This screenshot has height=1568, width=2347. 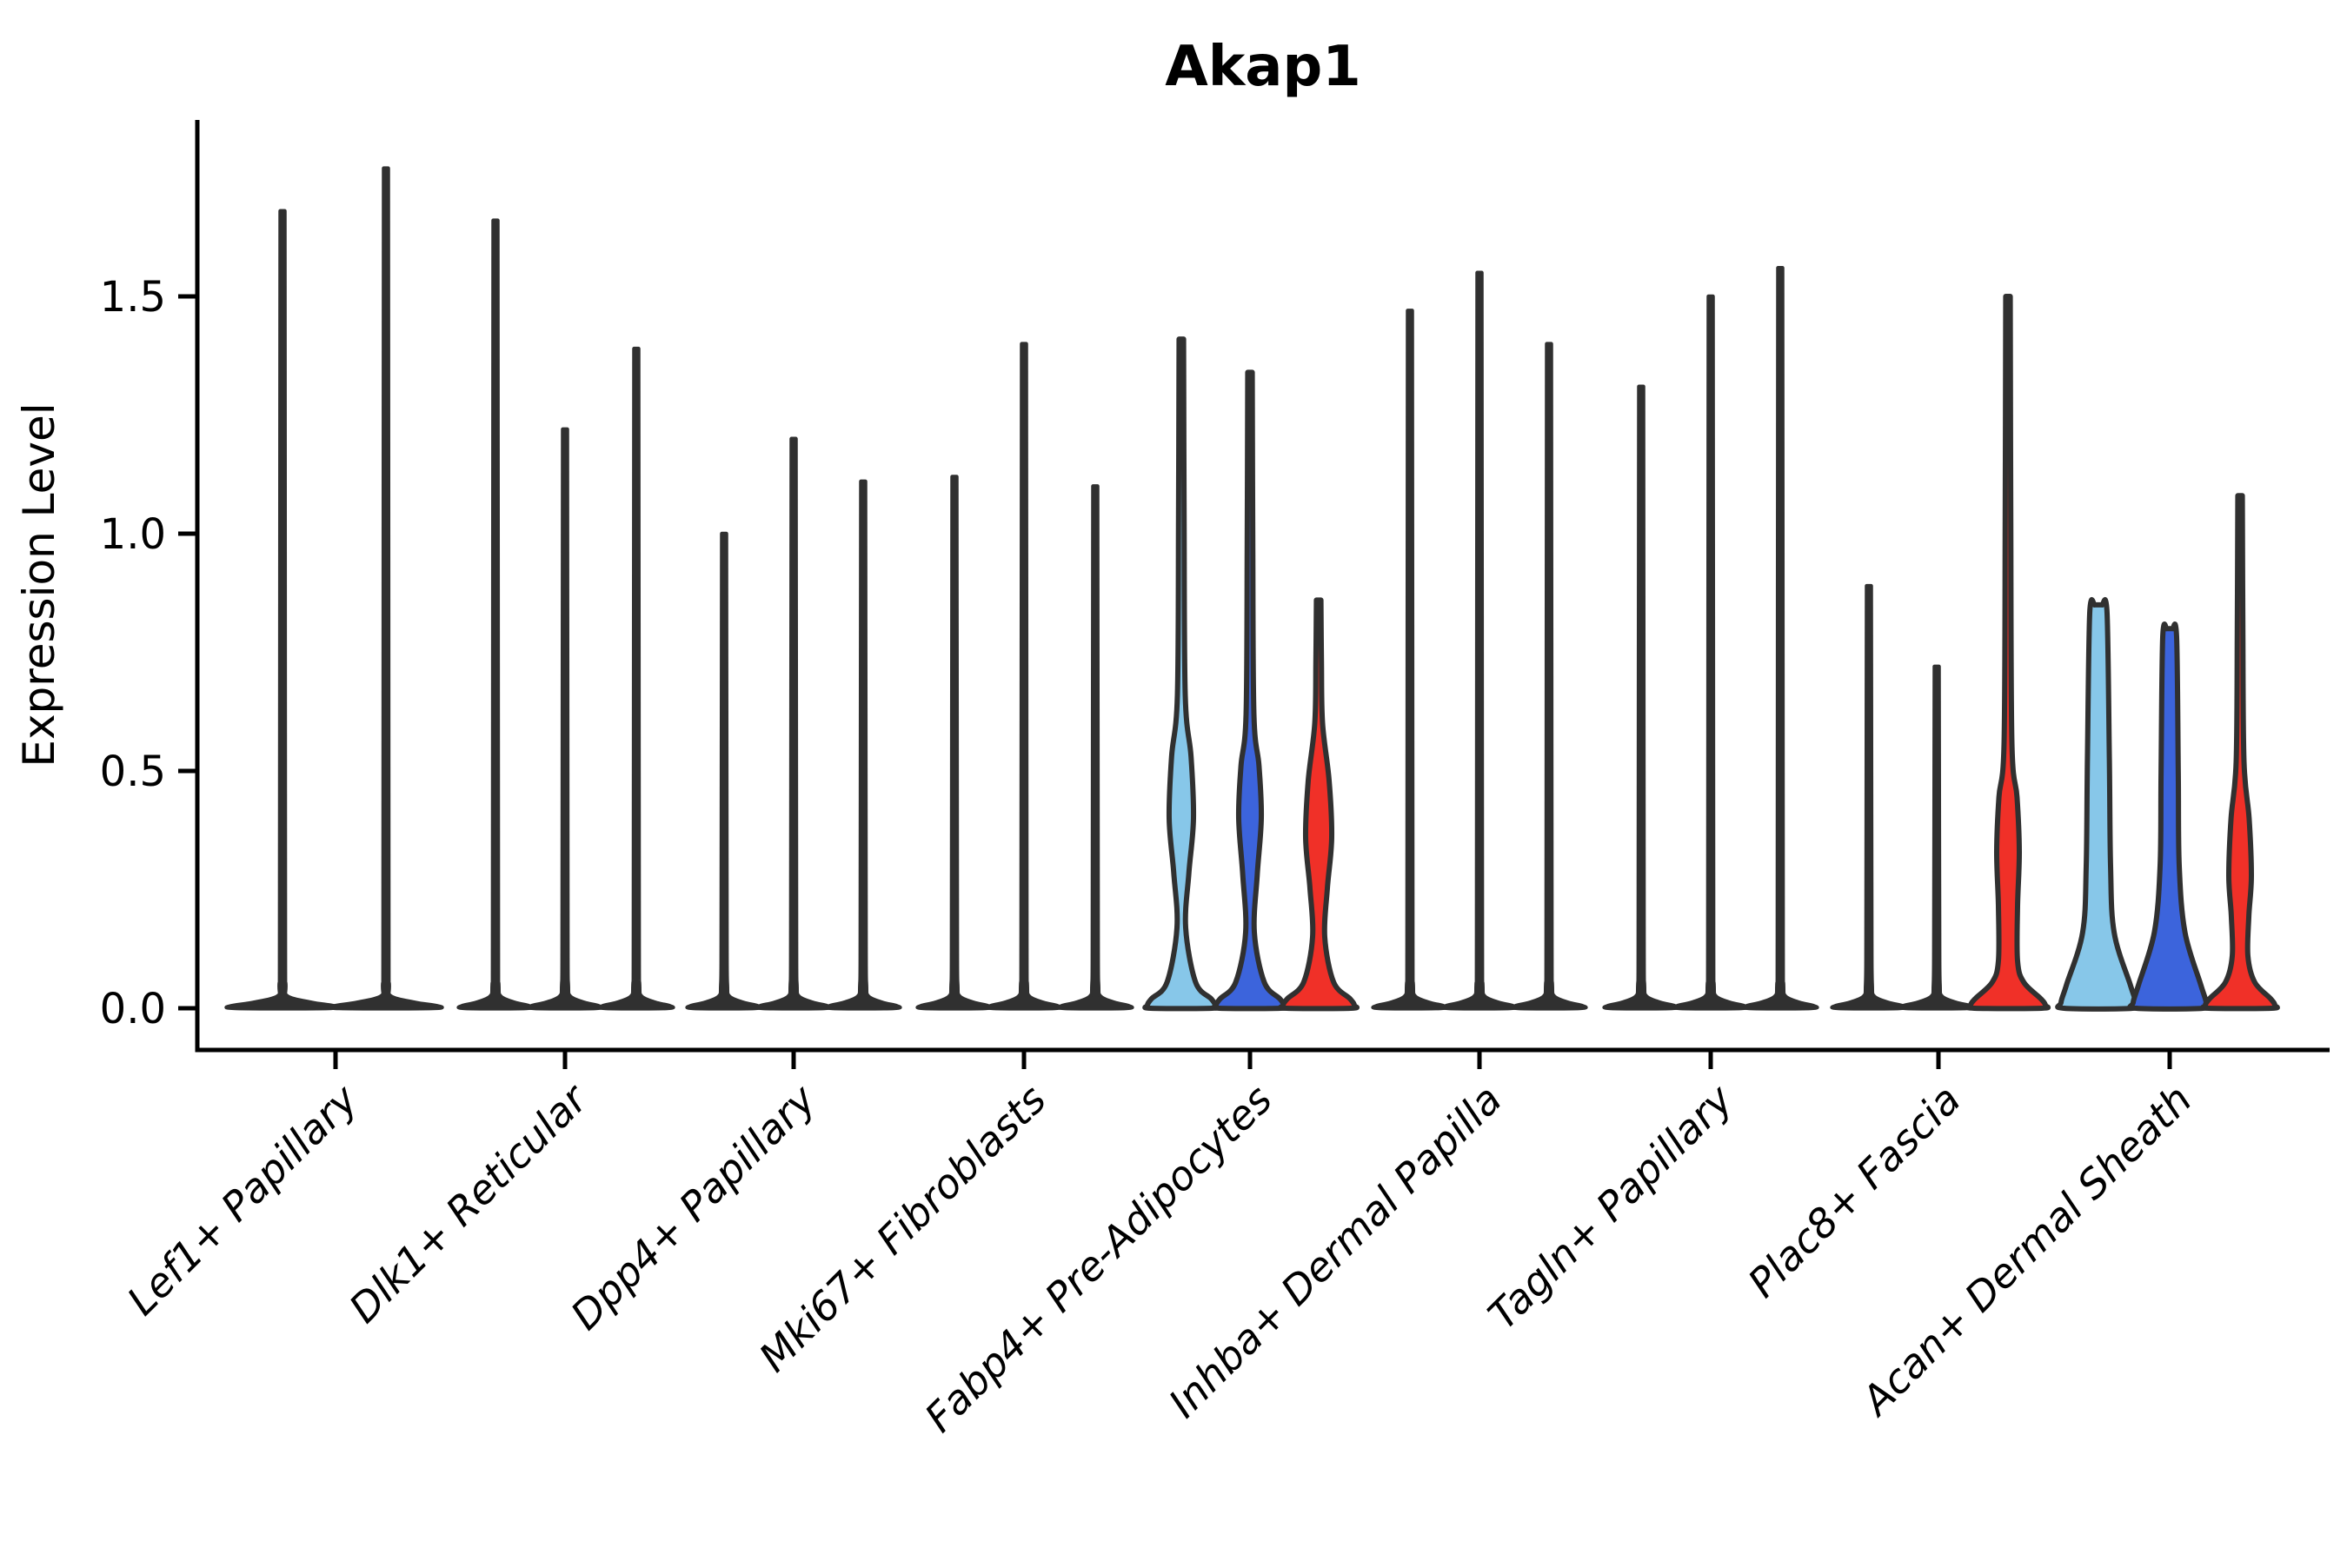 What do you see at coordinates (1854, 1191) in the screenshot?
I see `x-tick-label: Plac8+ Fascia` at bounding box center [1854, 1191].